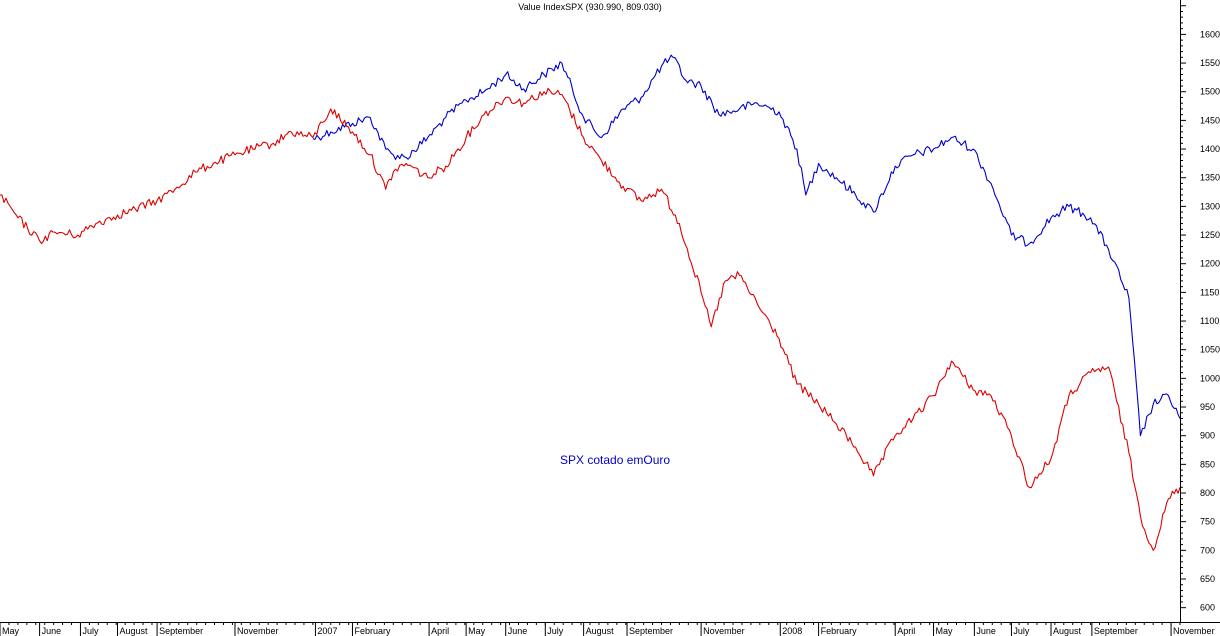  Describe the element at coordinates (1207, 493) in the screenshot. I see `y-tick-label: 800` at that location.